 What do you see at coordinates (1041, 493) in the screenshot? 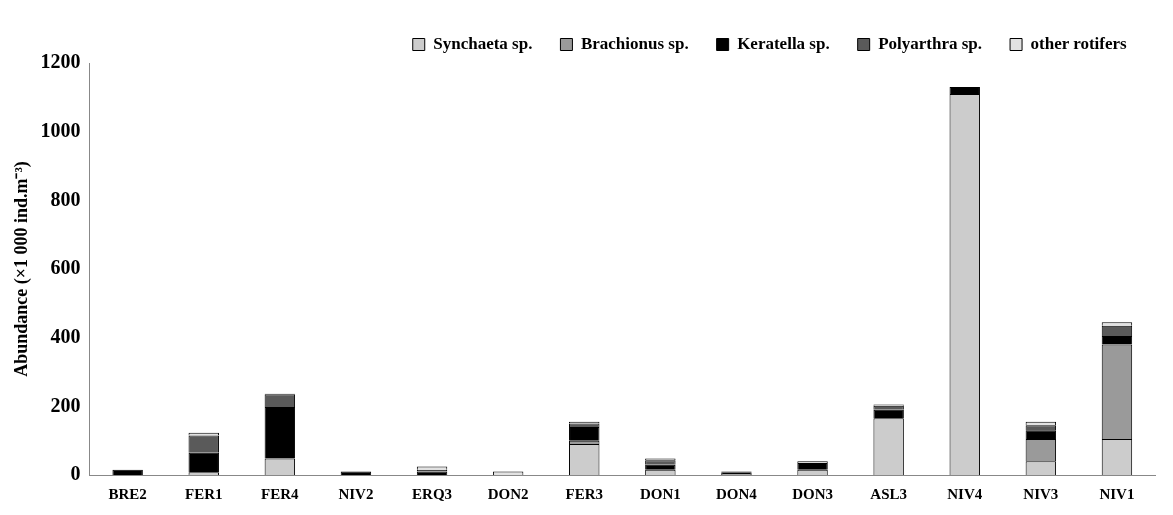
I see `x-tick-label: NIV3` at bounding box center [1041, 493].